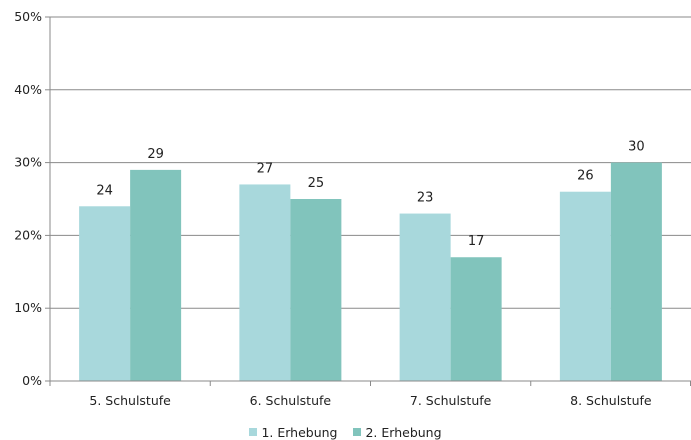 The height and width of the screenshot is (440, 691). Describe the element at coordinates (316, 183) in the screenshot. I see `data-label: 25` at that location.